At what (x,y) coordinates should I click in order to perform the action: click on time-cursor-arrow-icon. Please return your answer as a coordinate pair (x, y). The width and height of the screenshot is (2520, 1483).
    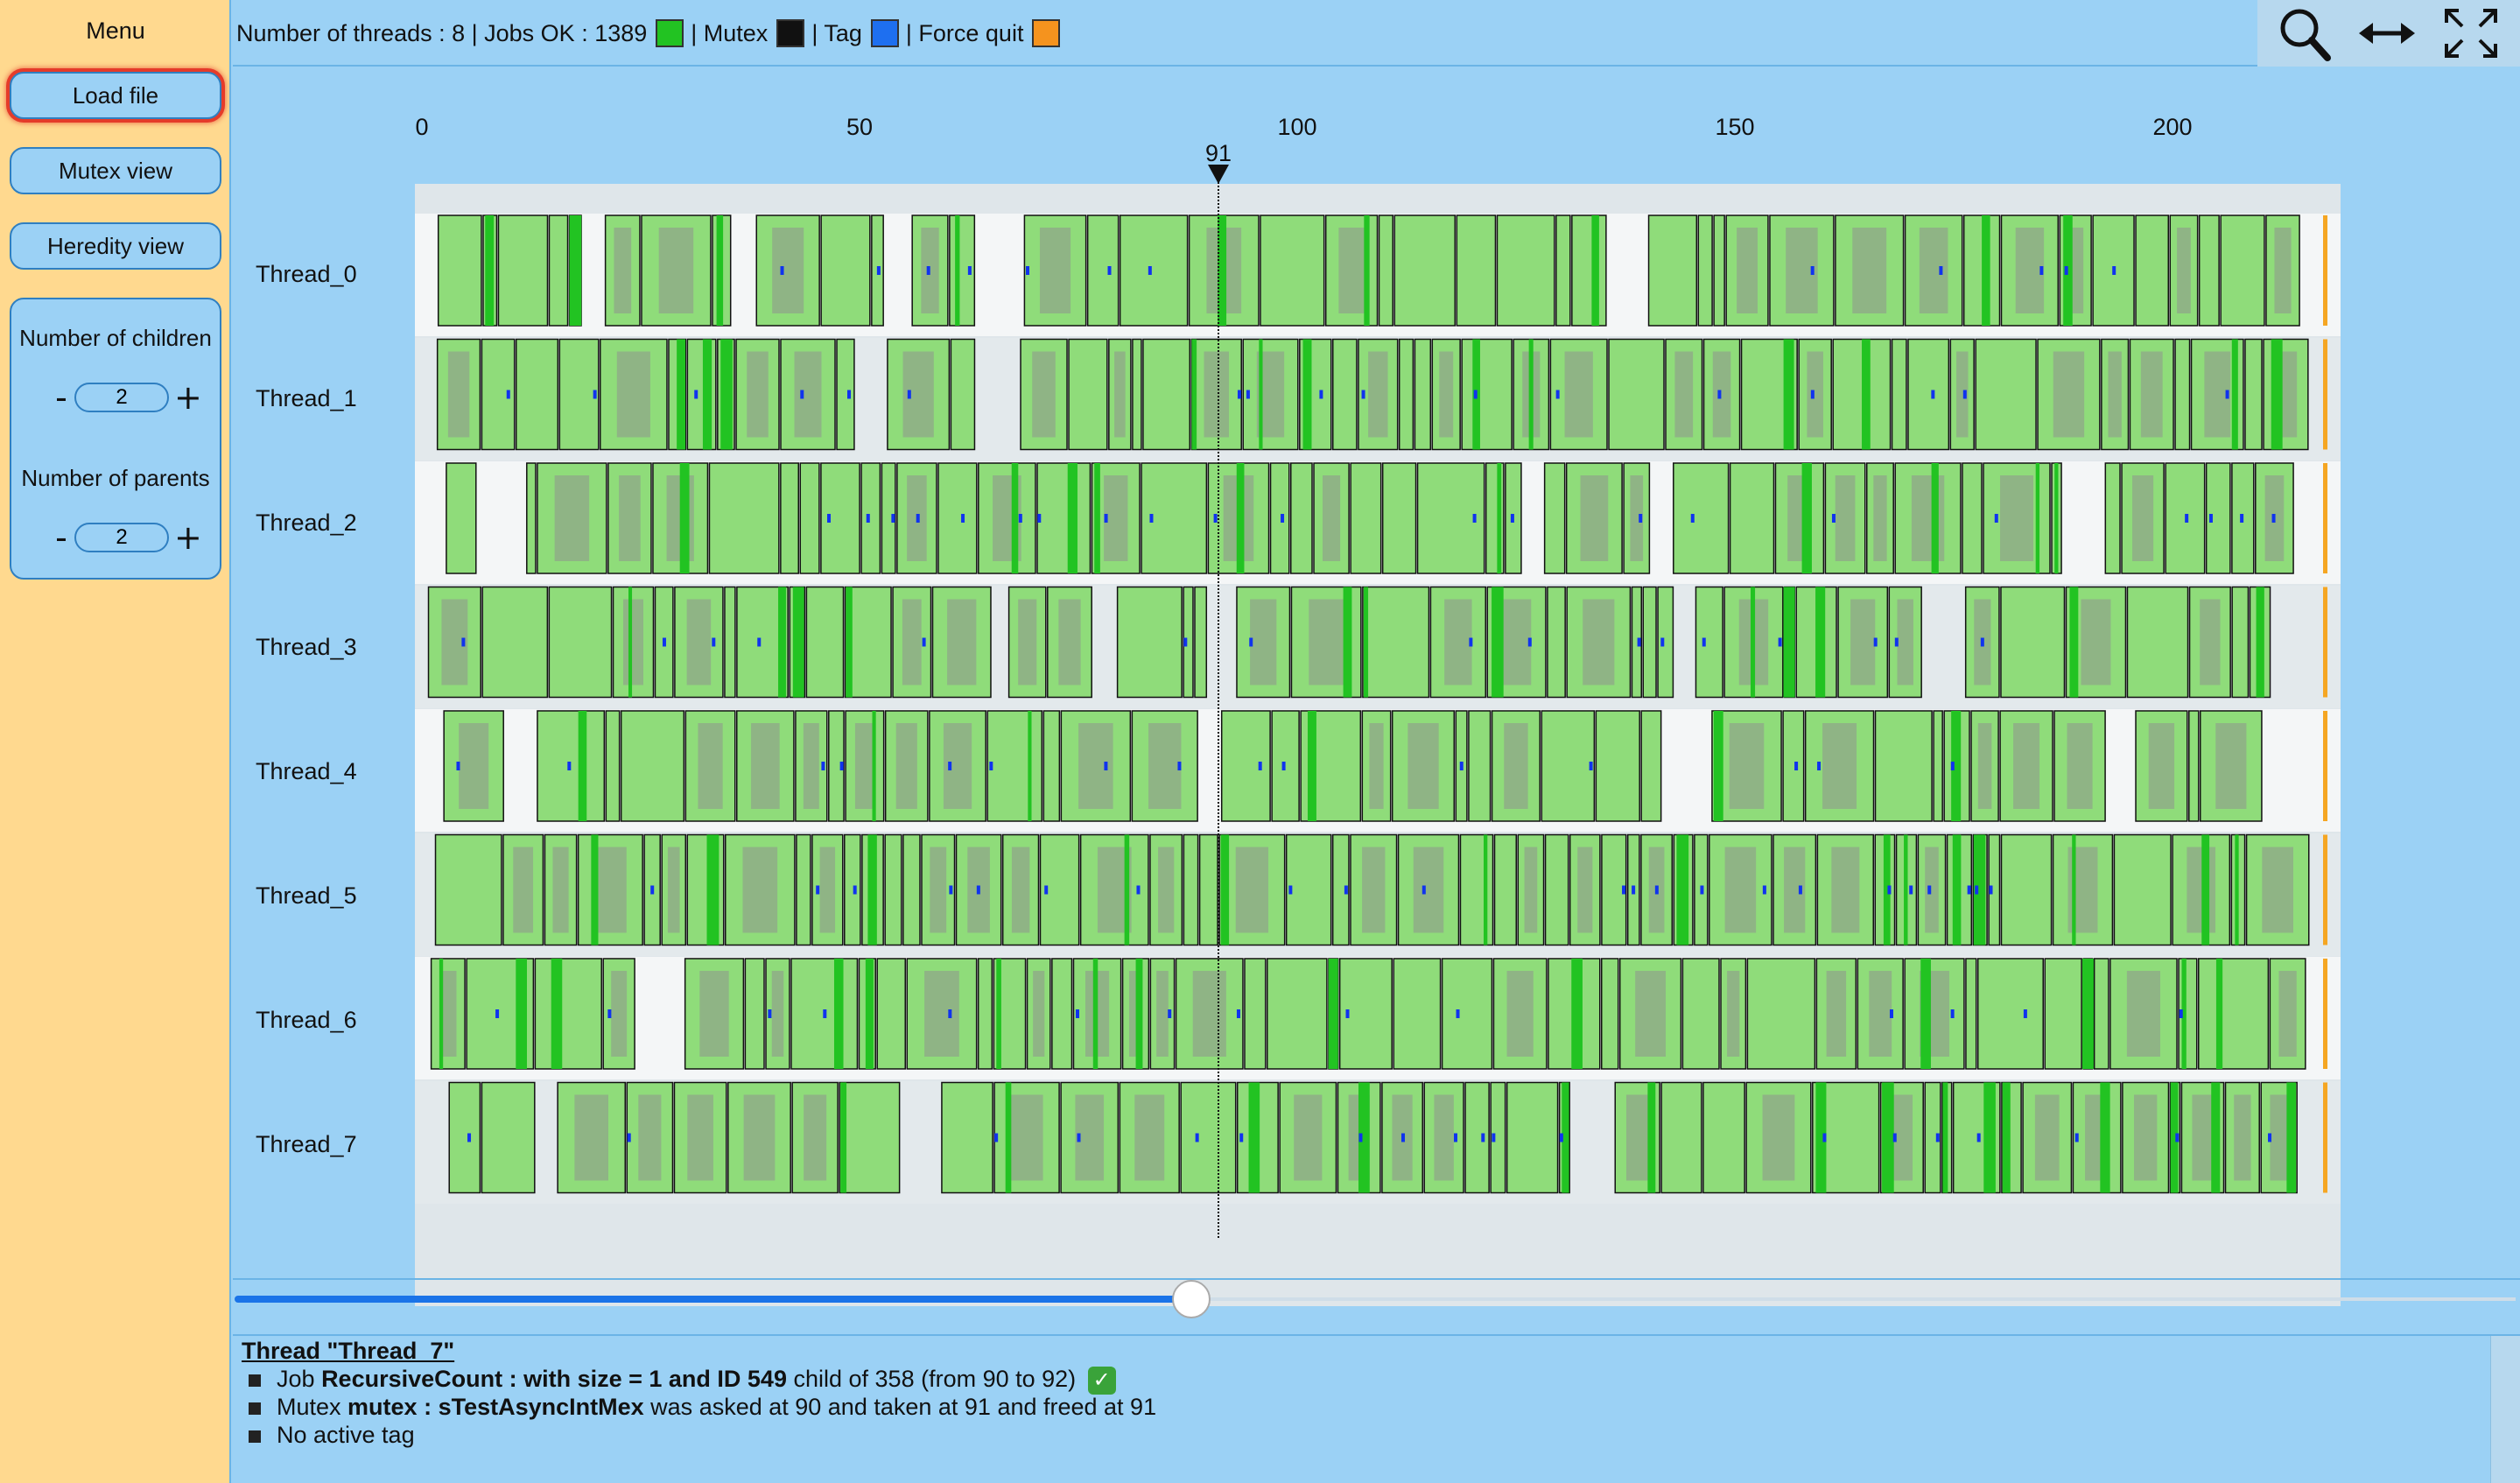
    Looking at the image, I should click on (1218, 174).